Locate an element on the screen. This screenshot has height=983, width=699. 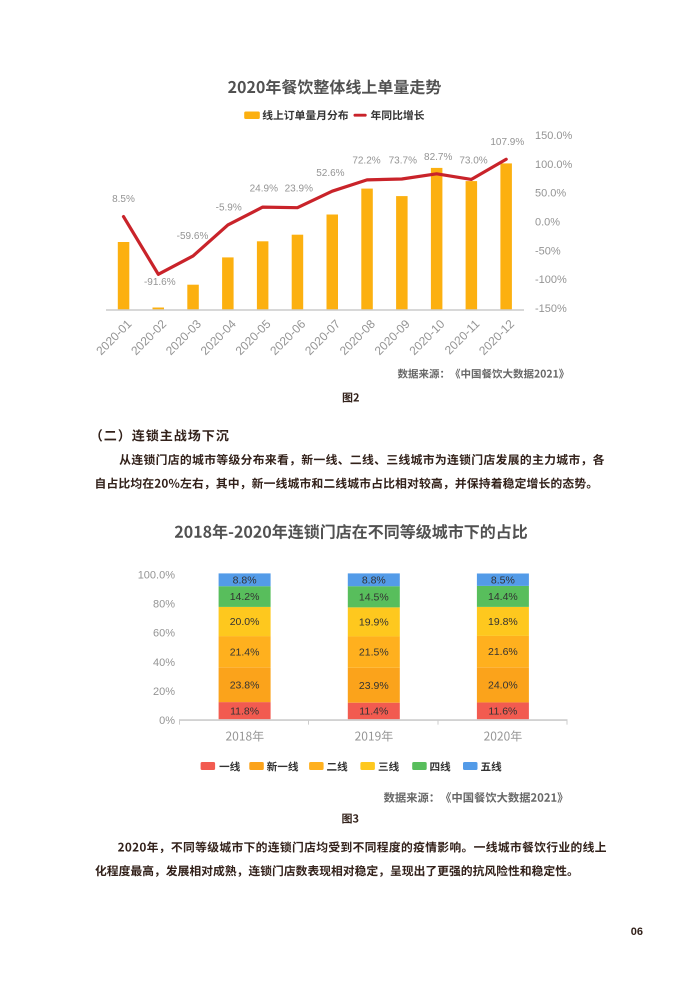
svg-text: 20% is located at coordinates (164, 692).